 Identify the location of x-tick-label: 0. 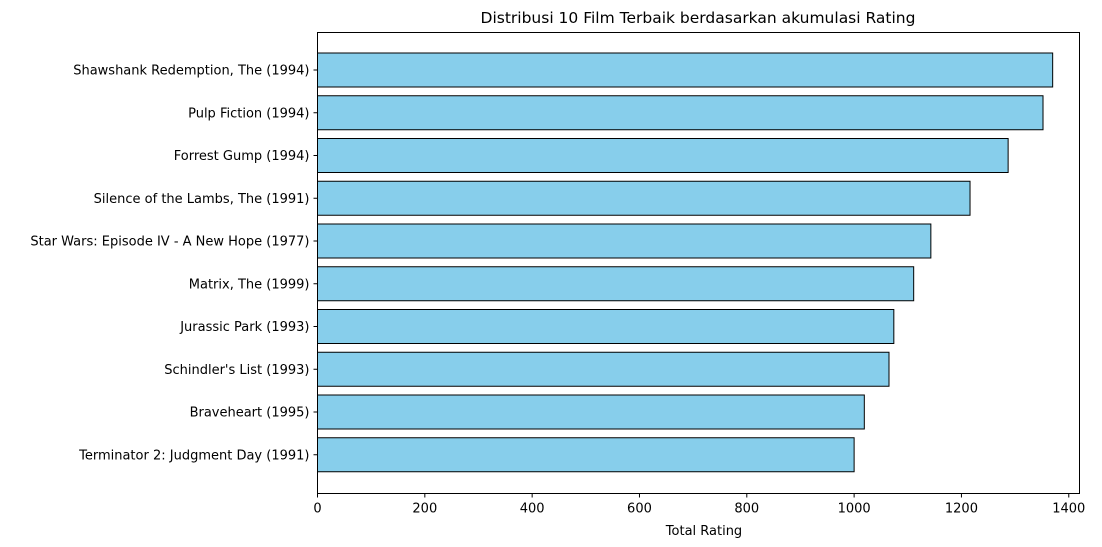
(317, 509).